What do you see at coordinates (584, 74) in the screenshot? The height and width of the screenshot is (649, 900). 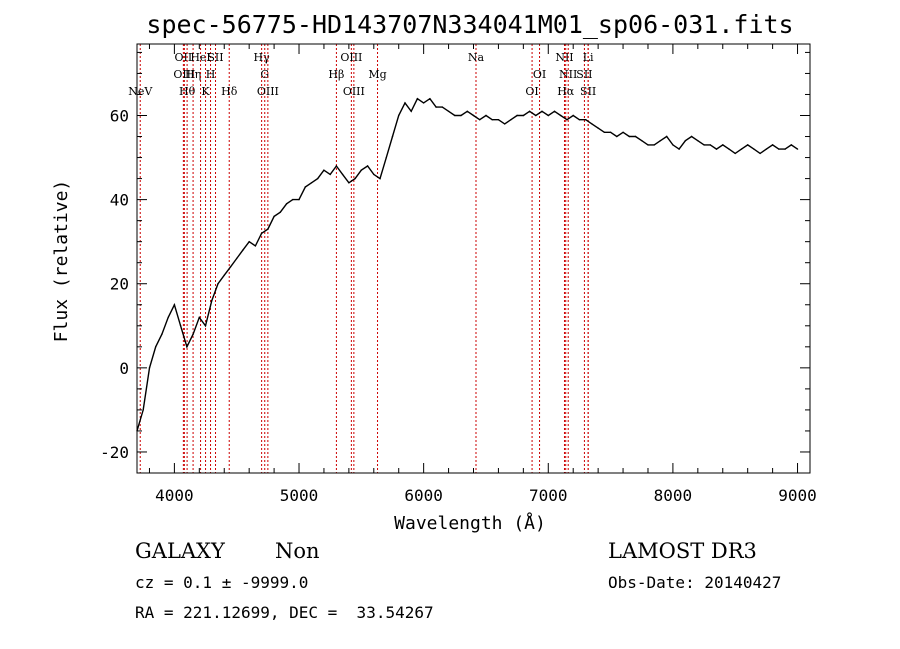 I see `line-label-23: SII` at bounding box center [584, 74].